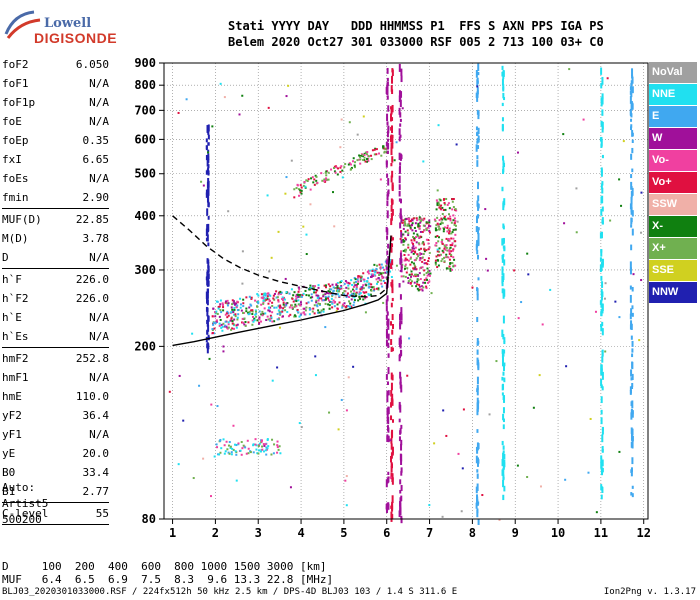 The height and width of the screenshot is (600, 700). What do you see at coordinates (99, 178) in the screenshot?
I see `param-value: N/A` at bounding box center [99, 178].